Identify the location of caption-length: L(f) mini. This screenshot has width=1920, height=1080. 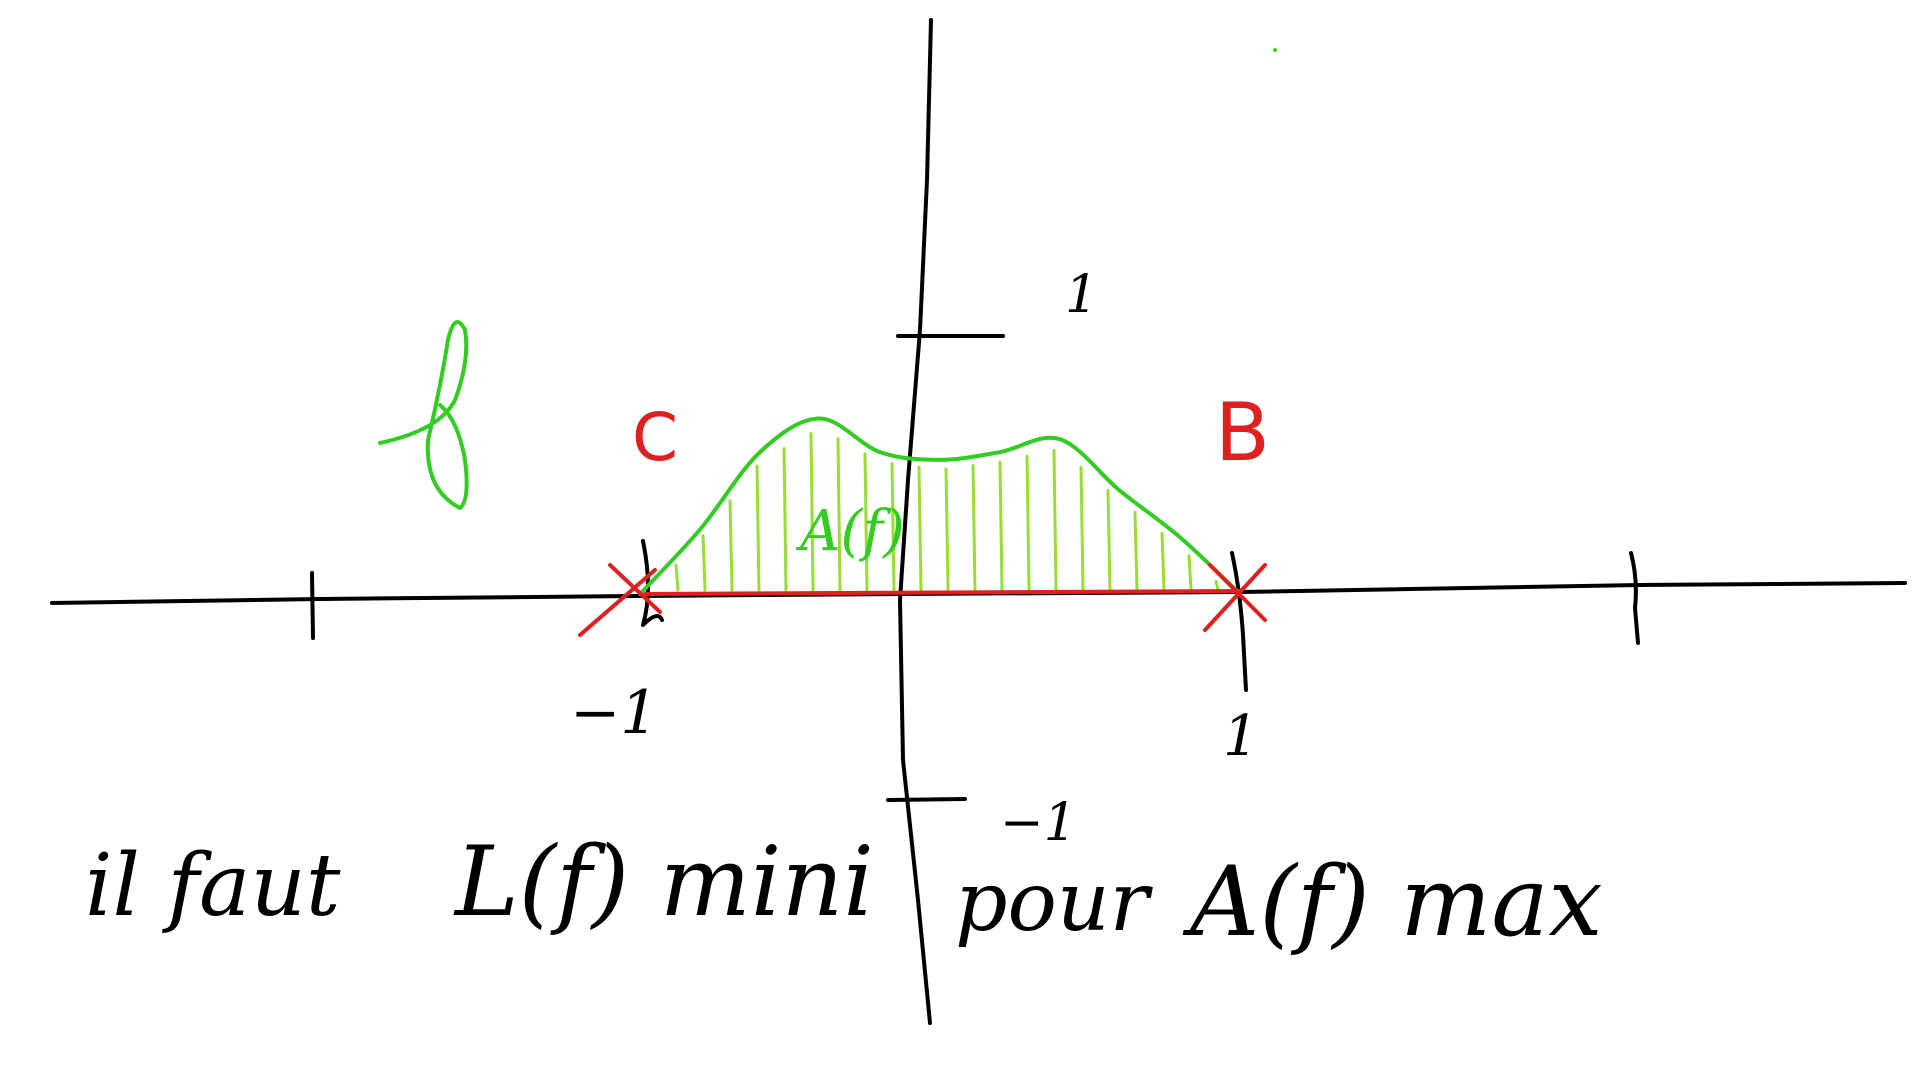
(663, 882).